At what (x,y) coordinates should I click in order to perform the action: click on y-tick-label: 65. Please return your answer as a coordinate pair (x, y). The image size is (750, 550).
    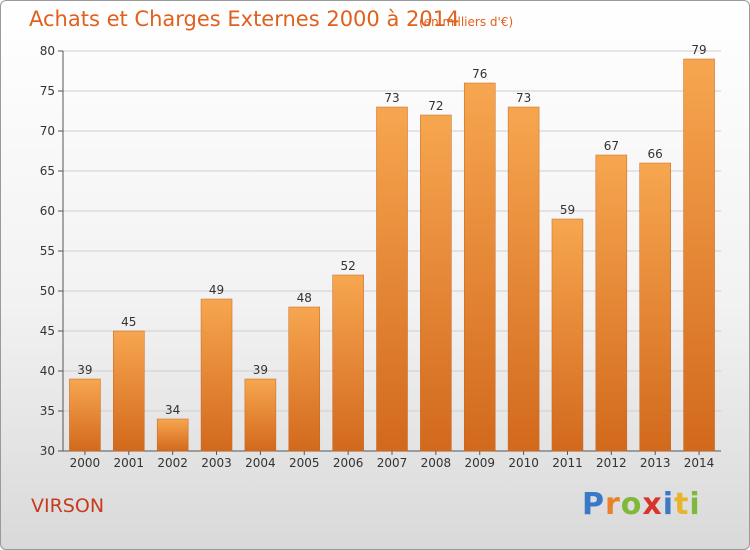
    Looking at the image, I should click on (47, 171).